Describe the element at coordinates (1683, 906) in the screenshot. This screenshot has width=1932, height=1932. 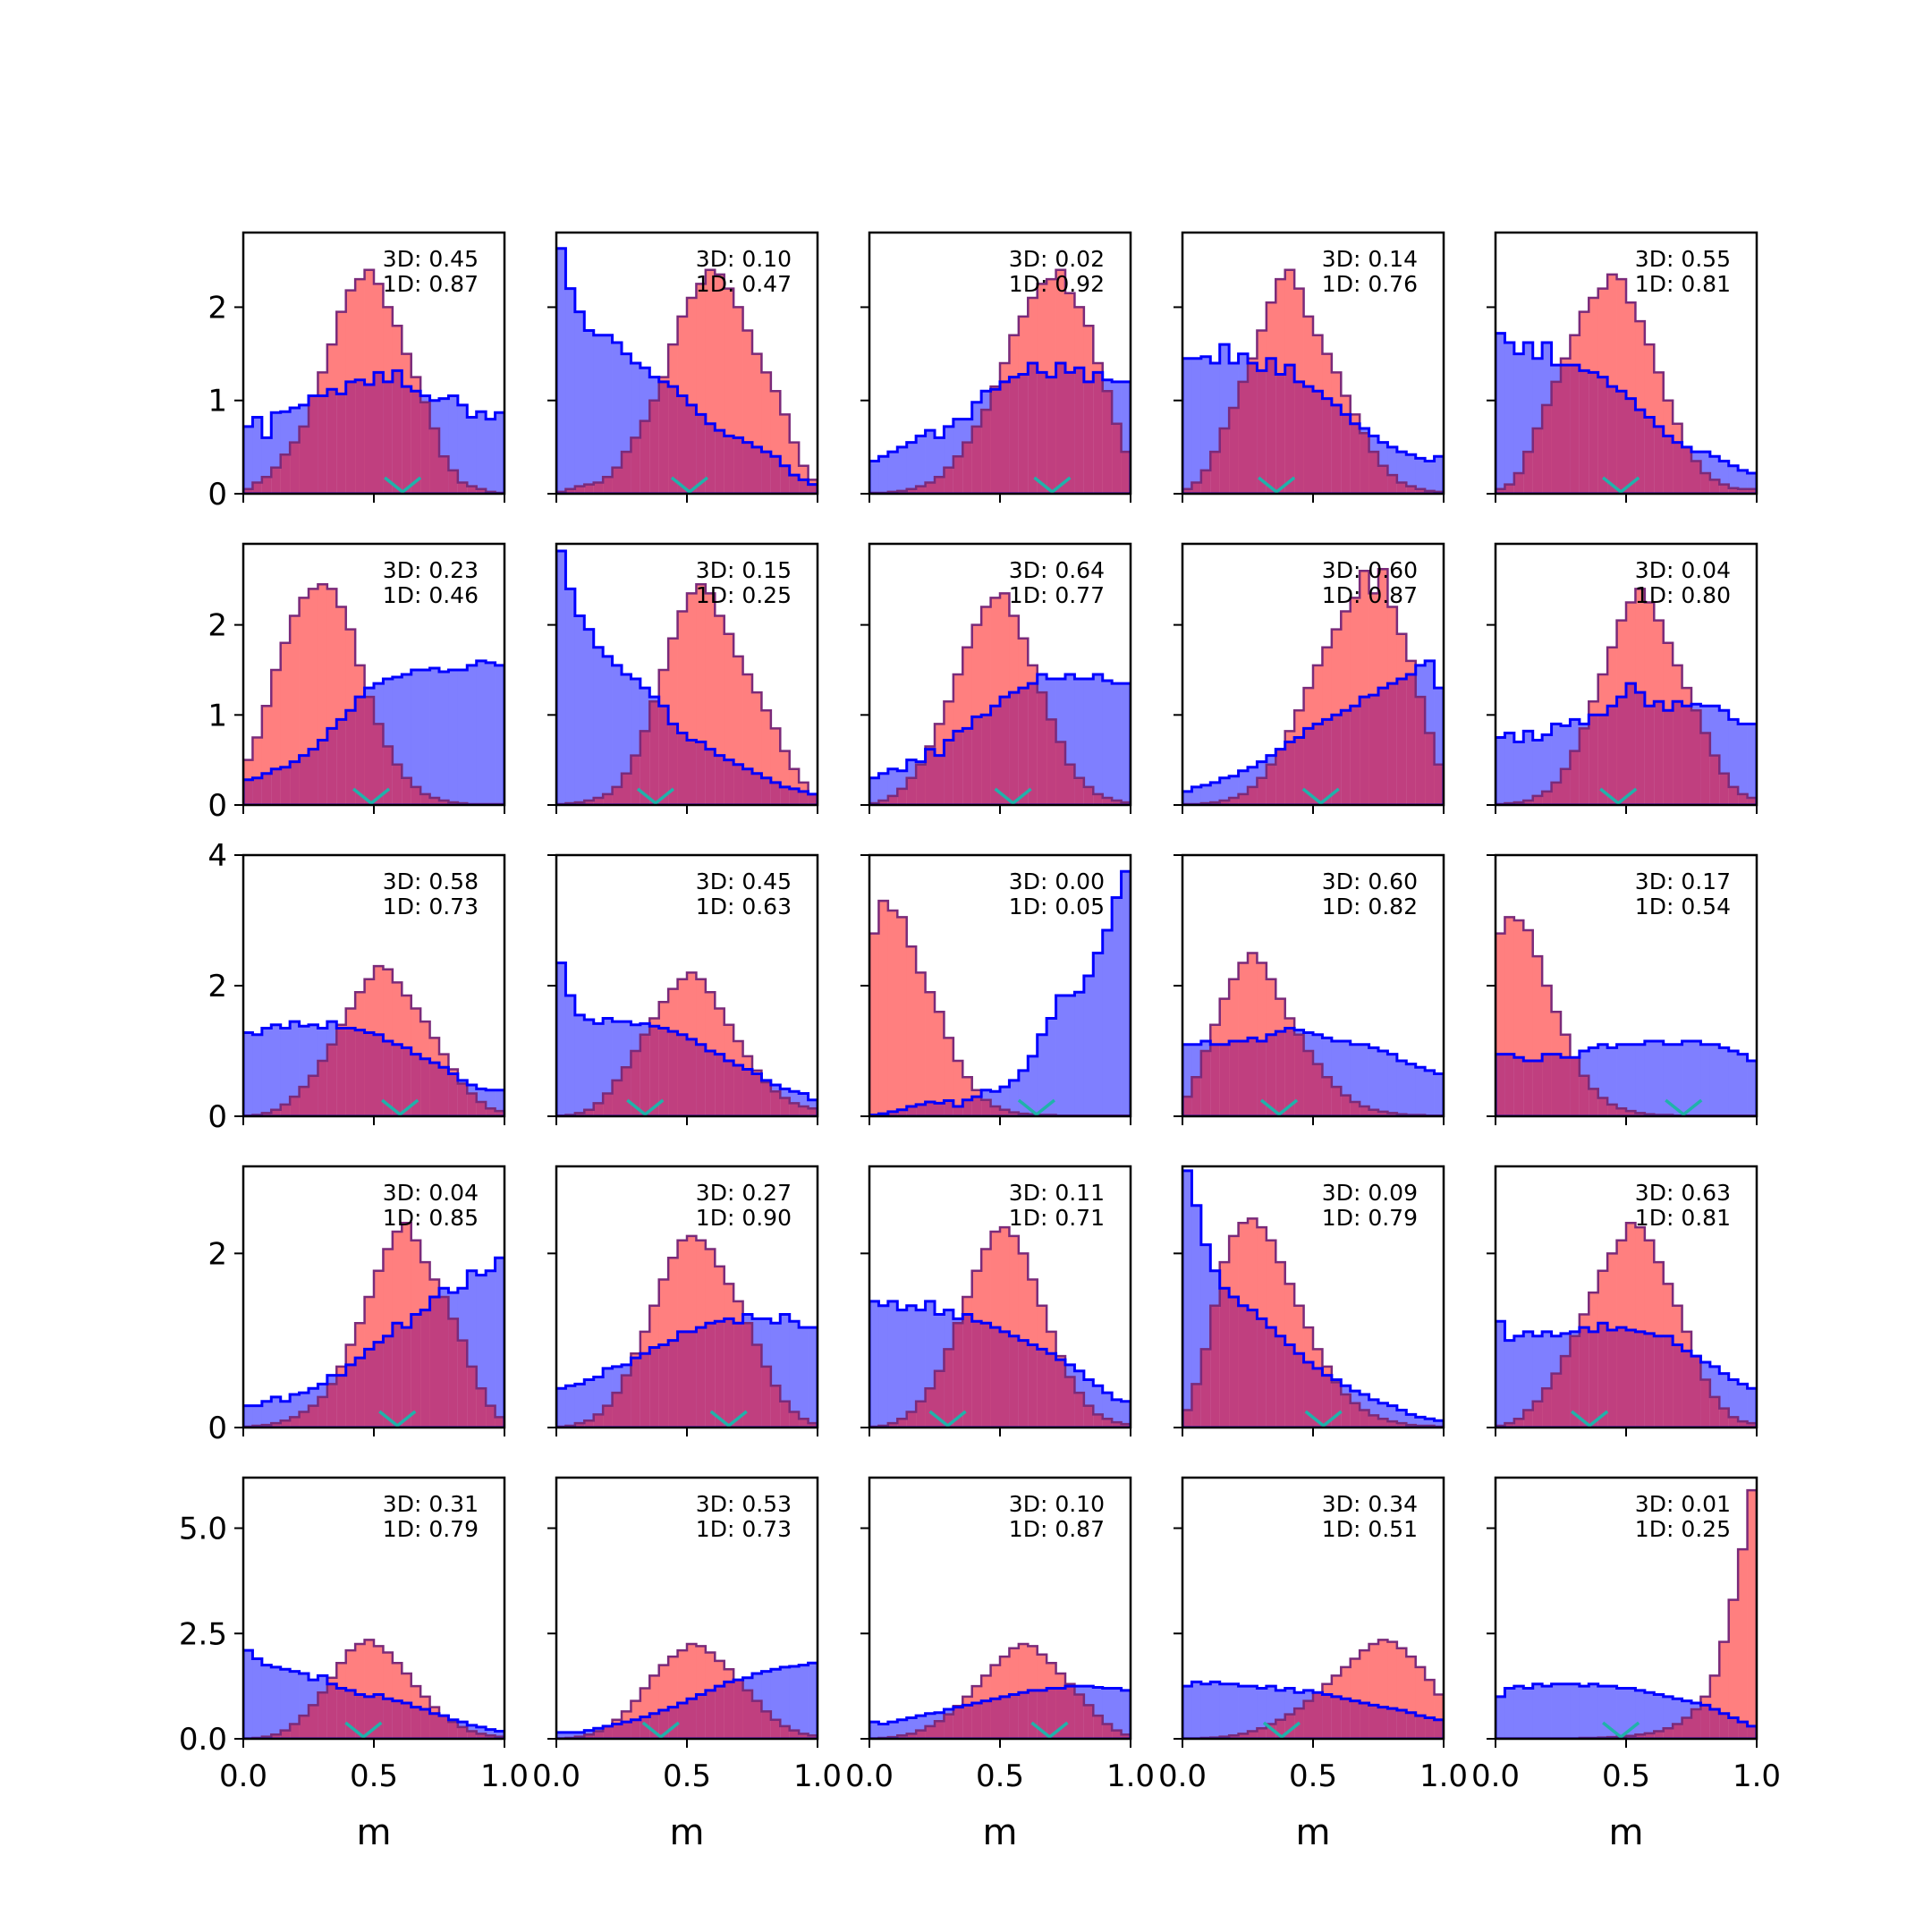
I see `annotation-1d: 1D: 0.54` at that location.